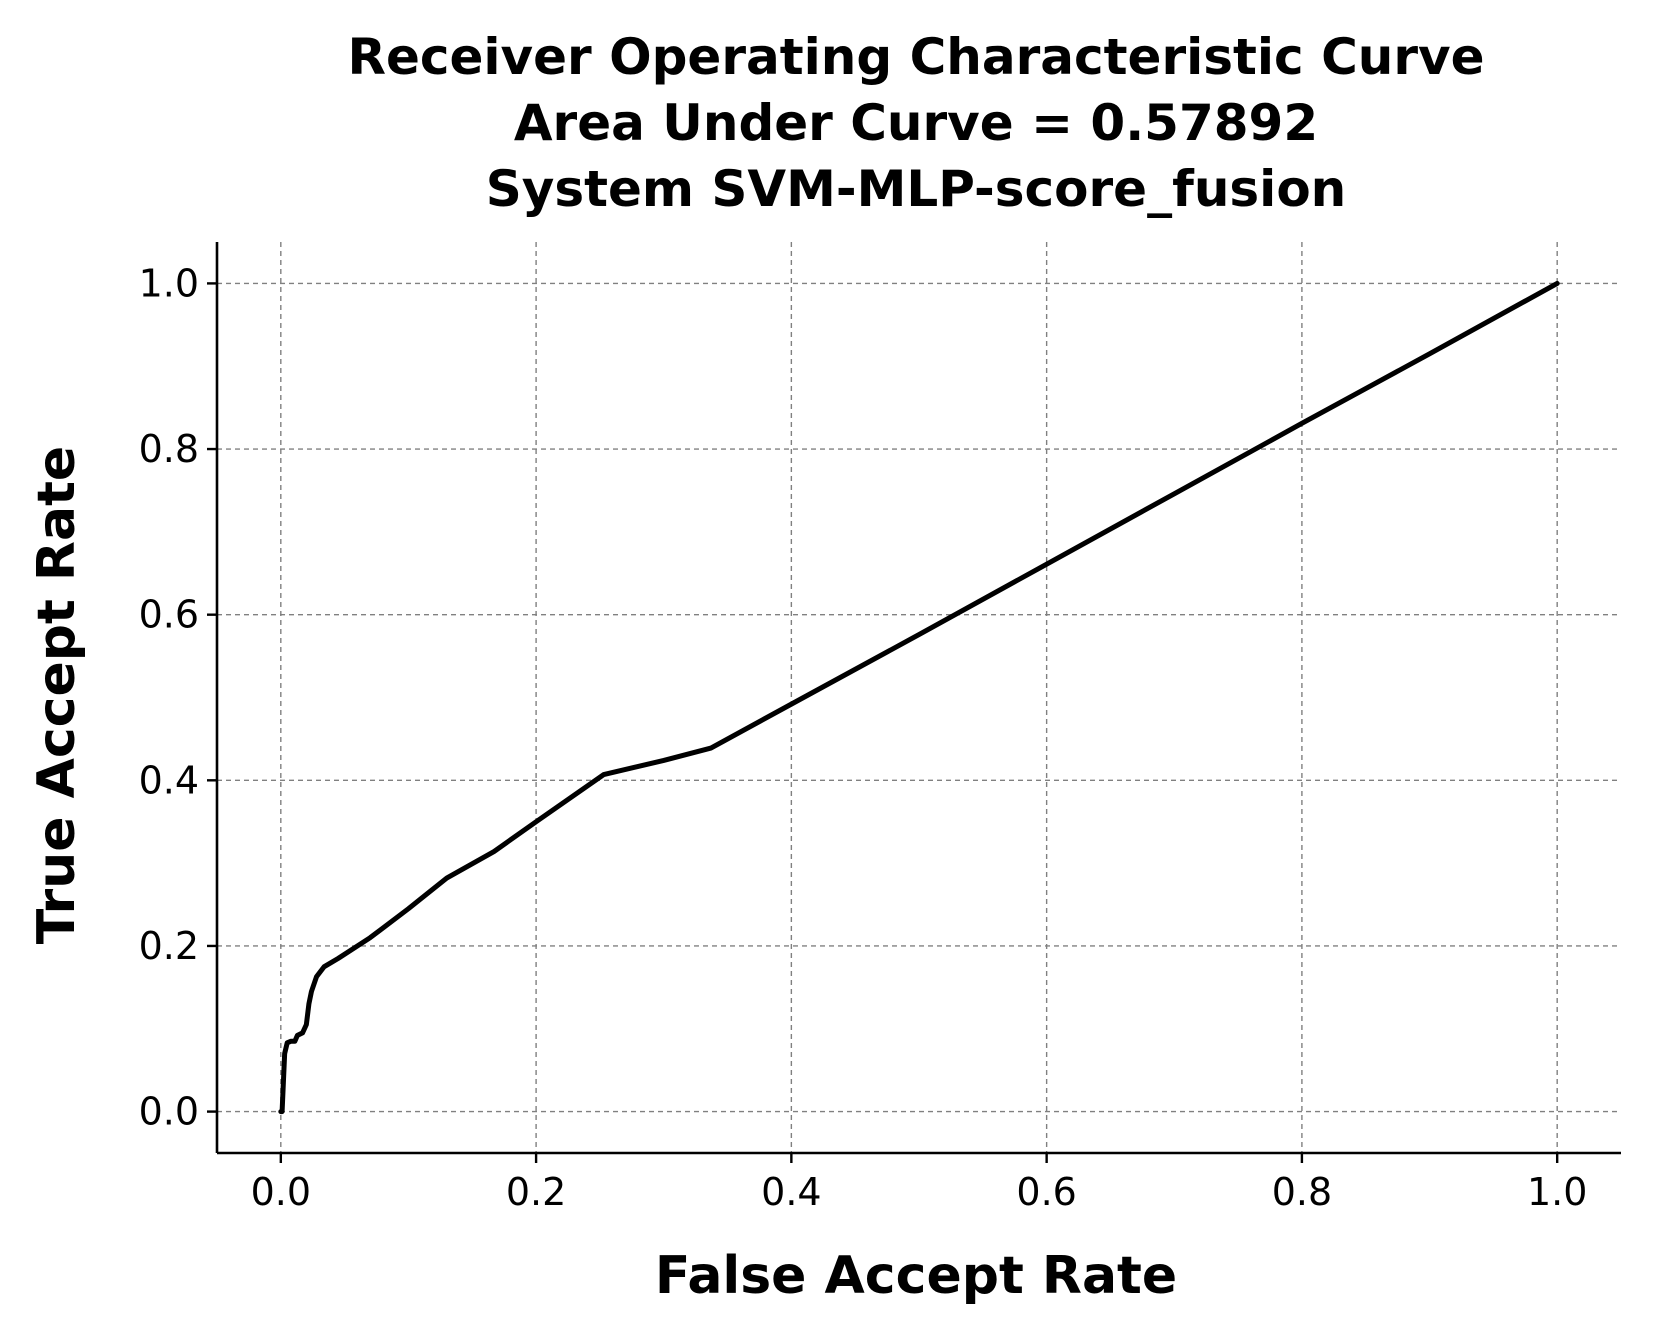 The width and height of the screenshot is (1653, 1330). What do you see at coordinates (915, 57) in the screenshot?
I see `chart-title-line-1: Receiver Operating Characteristic Curve` at bounding box center [915, 57].